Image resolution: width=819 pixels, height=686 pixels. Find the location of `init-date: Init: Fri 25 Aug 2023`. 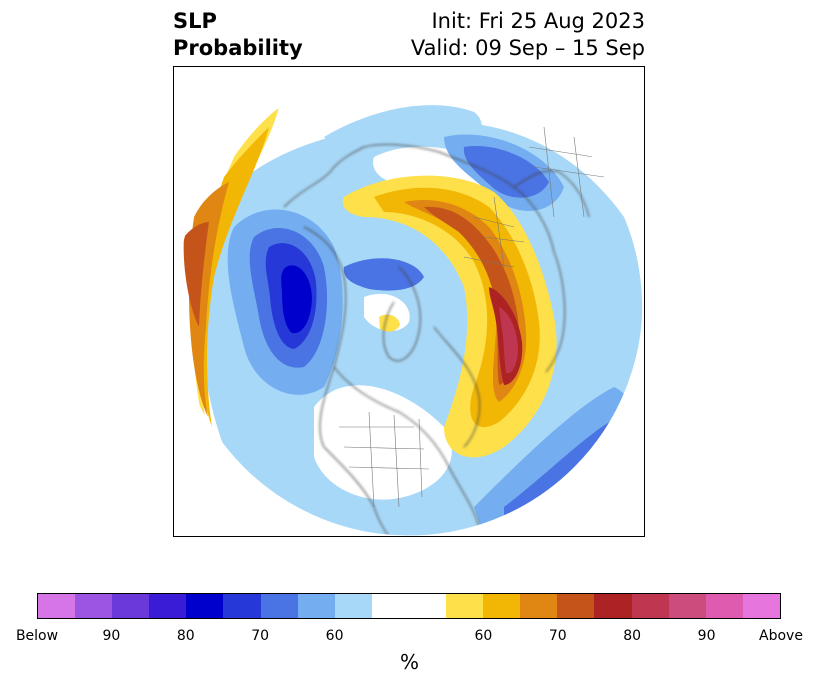

init-date: Init: Fri 25 Aug 2023 is located at coordinates (538, 21).